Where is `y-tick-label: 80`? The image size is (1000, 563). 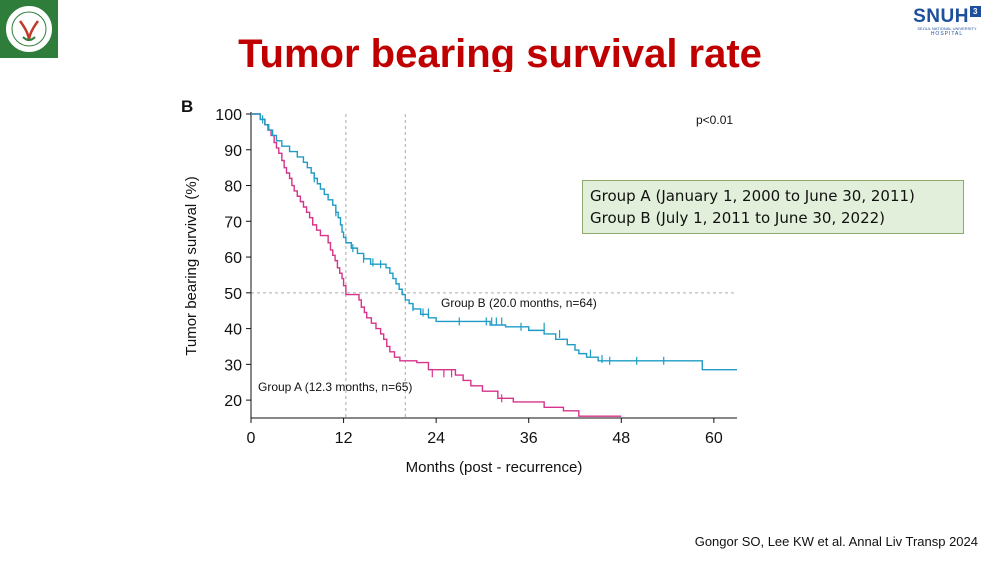
y-tick-label: 80 is located at coordinates (233, 187).